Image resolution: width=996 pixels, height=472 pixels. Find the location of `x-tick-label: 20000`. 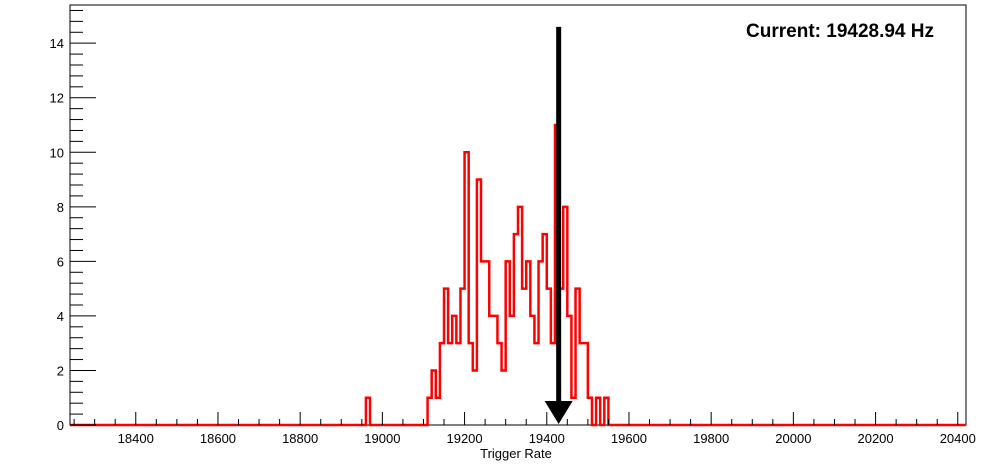

x-tick-label: 20000 is located at coordinates (793, 438).